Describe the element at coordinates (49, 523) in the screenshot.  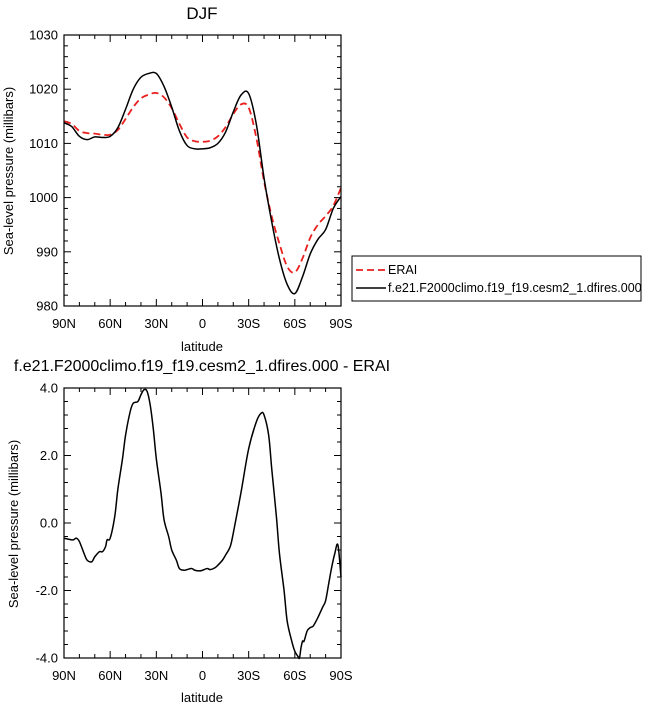
I see `y-tick-label: 0.0` at that location.